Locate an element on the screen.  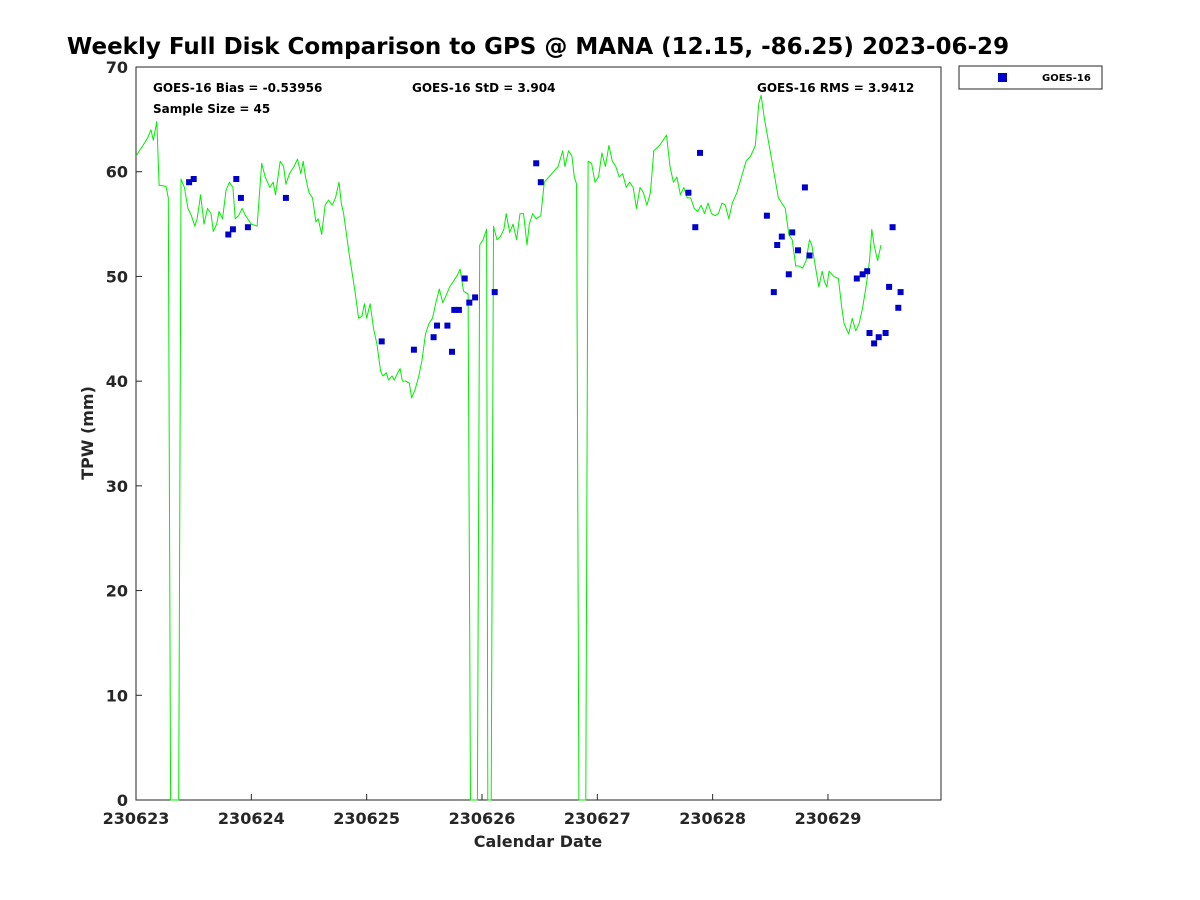
y-tick-label-2: 20 is located at coordinates (117, 591).